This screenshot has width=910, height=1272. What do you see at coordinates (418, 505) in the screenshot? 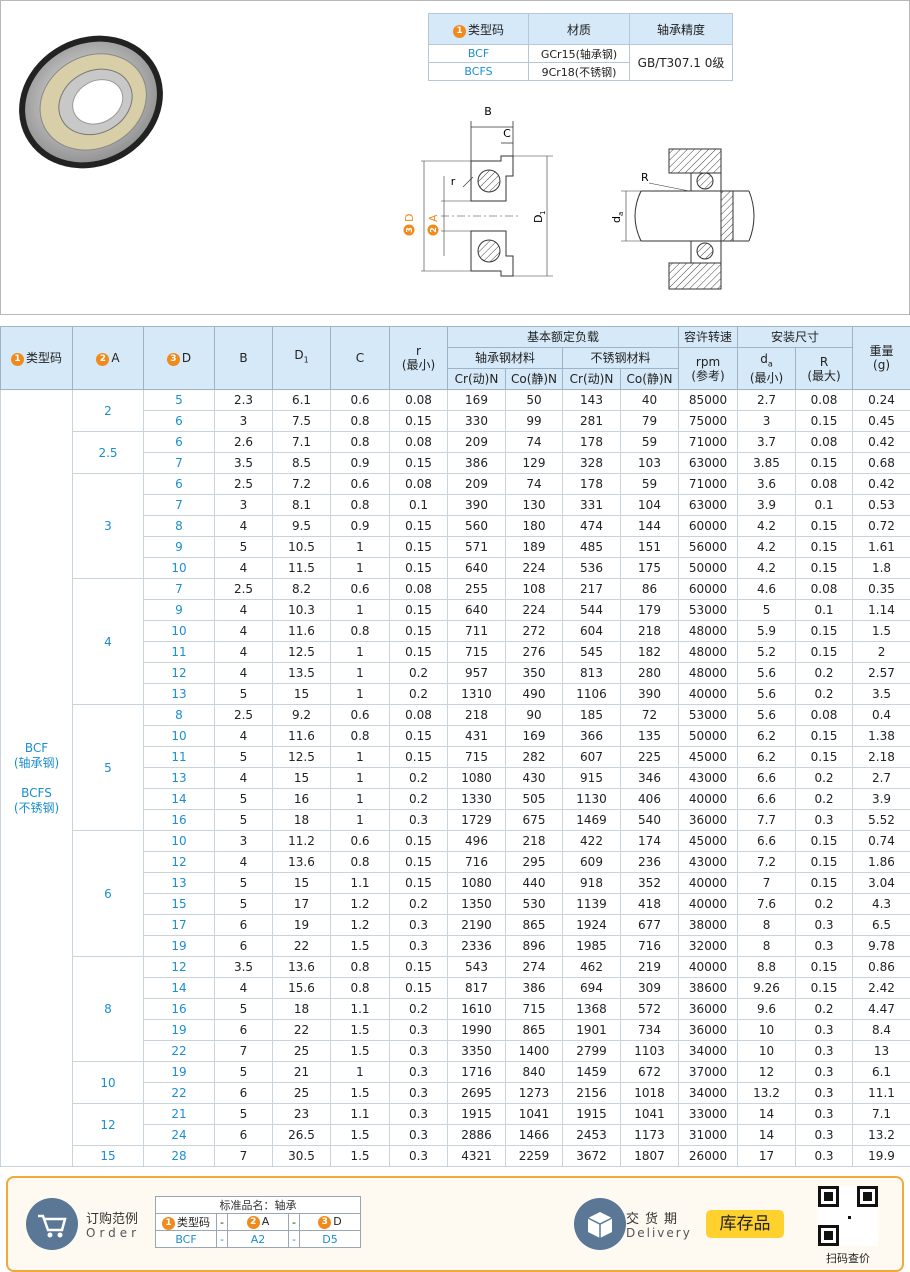
I see `r-cell: 0.1` at bounding box center [418, 505].